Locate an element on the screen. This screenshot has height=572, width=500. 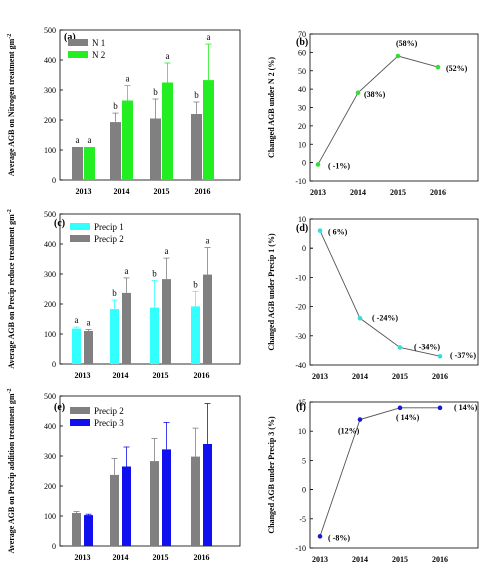
panel-d-data-label: ( -37%) is located at coordinates (463, 355).